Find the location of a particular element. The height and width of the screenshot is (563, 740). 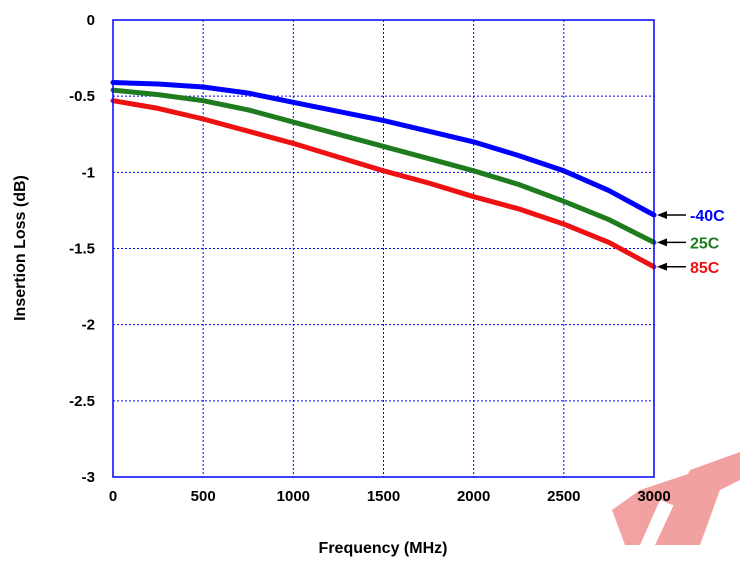

y-tick-label: -1.5 is located at coordinates (82, 249).